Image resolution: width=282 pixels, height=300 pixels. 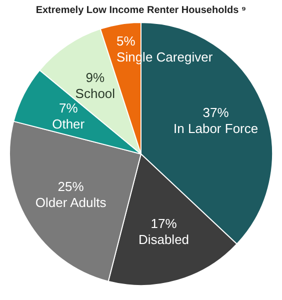 I want to click on slice-label: Older Adults, so click(x=71, y=202).